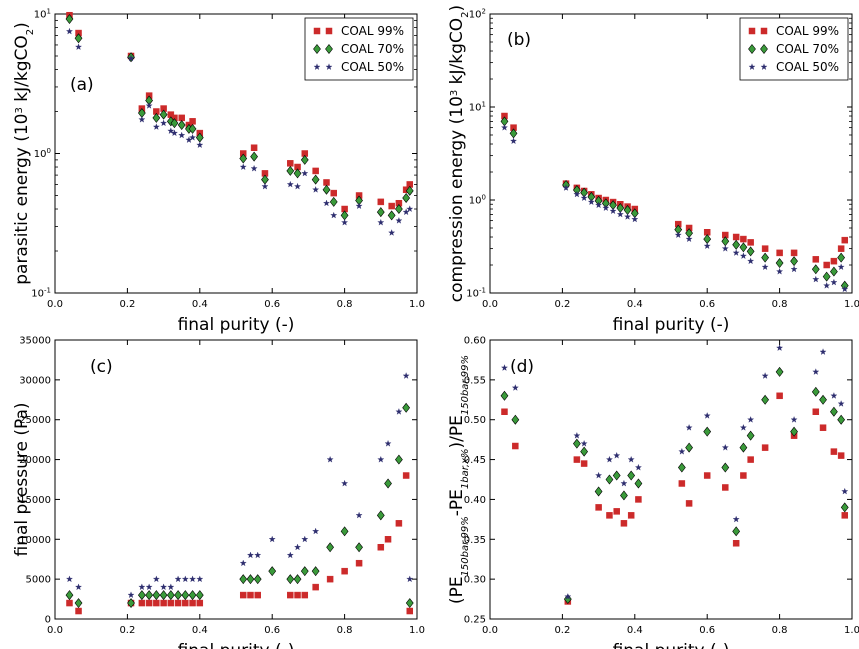 The width and height of the screenshot is (859, 649). I want to click on y-tick-label: 10¹, so click(477, 107).